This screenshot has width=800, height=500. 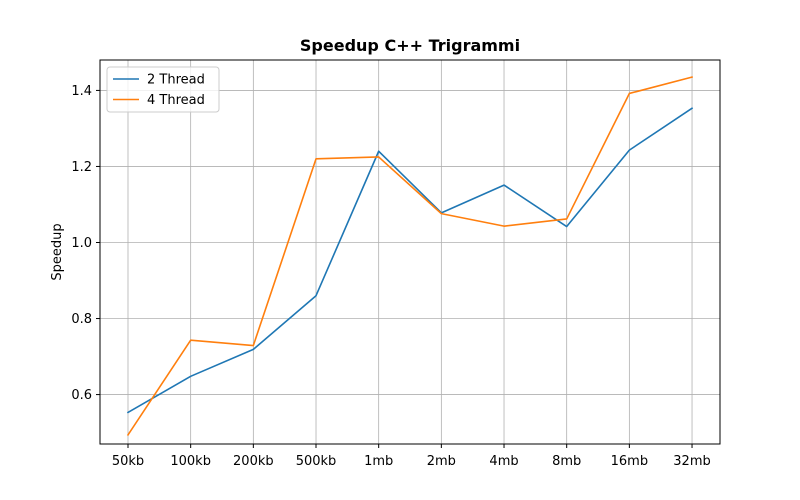 What do you see at coordinates (81, 243) in the screenshot?
I see `y-tick-label: 1.0` at bounding box center [81, 243].